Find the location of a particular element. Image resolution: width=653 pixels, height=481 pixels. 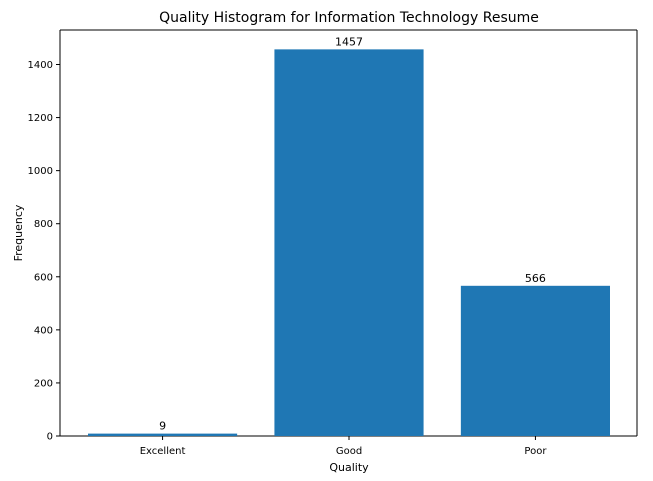

y-tick-label: 1200 is located at coordinates (40, 118).